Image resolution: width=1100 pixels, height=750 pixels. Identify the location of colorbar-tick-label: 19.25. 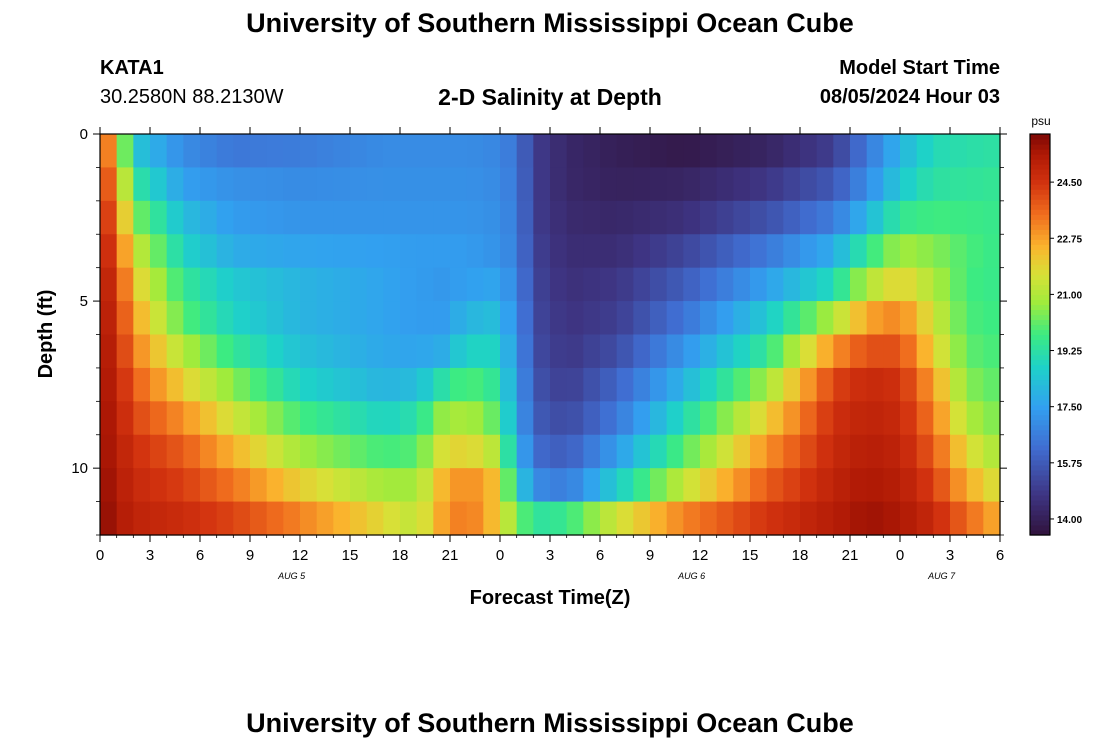
(1069, 352).